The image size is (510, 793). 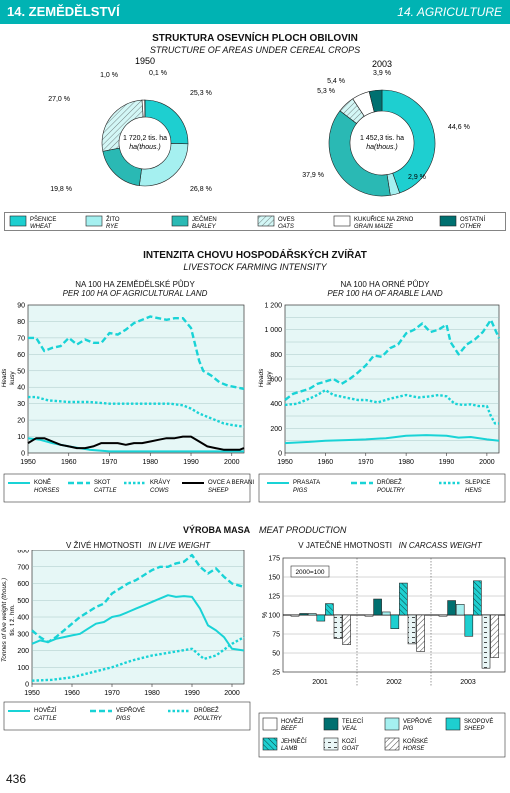 What do you see at coordinates (42, 482) in the screenshot?
I see `legend-label-cz: KONĚ` at bounding box center [42, 482].